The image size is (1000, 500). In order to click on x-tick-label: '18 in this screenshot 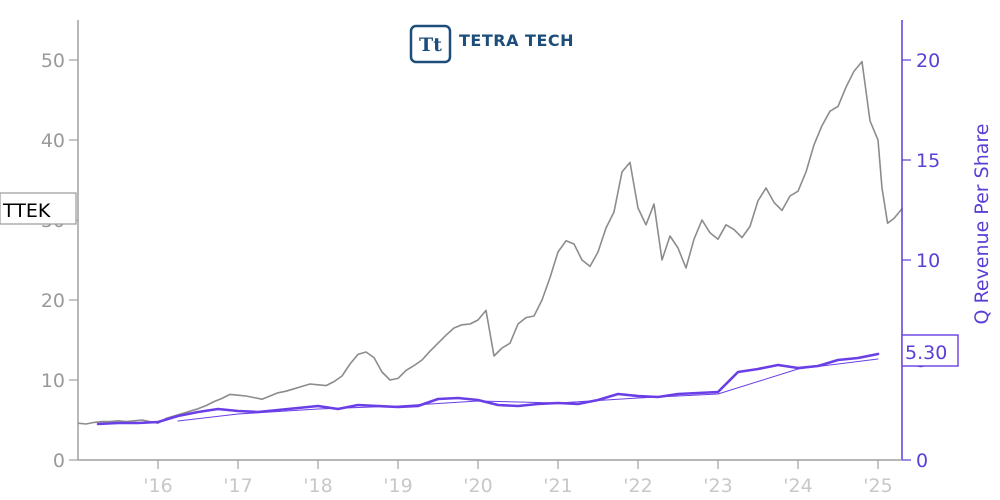, I will do `click(317, 486)`.